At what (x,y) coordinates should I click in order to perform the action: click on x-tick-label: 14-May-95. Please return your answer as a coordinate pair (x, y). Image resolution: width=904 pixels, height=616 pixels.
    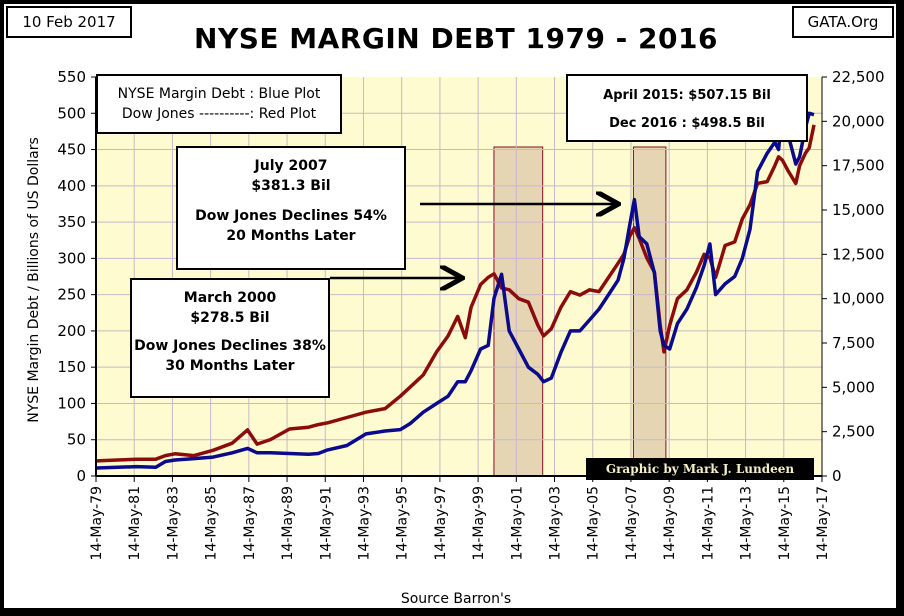
    Looking at the image, I should click on (403, 523).